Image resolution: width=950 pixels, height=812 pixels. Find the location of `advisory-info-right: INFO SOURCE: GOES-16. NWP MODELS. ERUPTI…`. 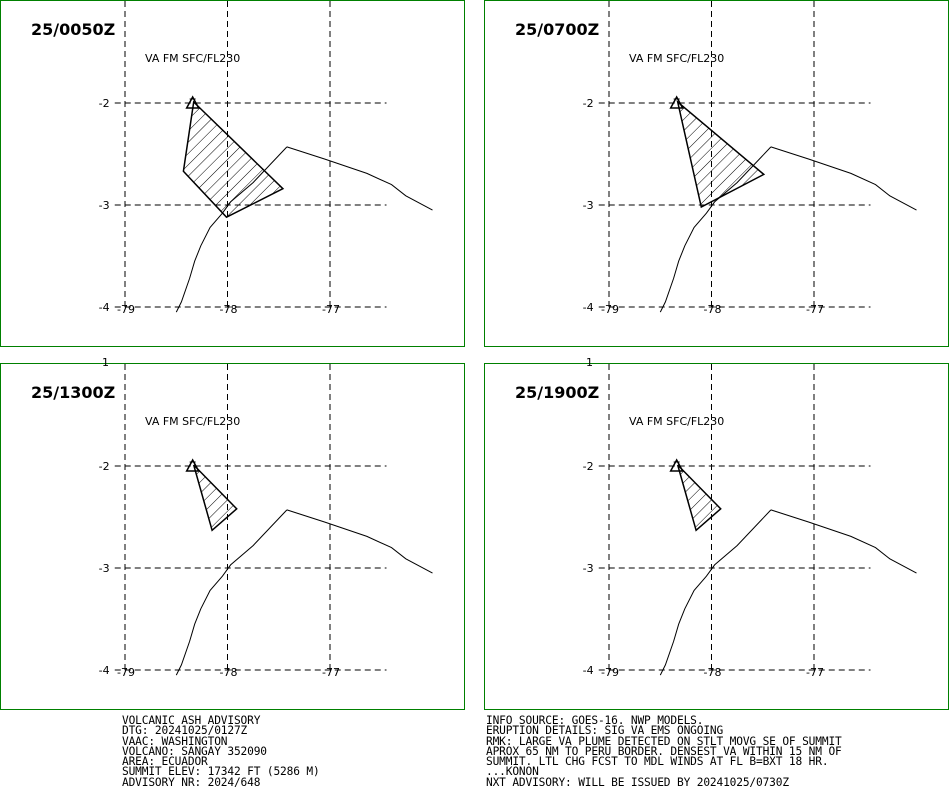

advisory-info-right: INFO SOURCE: GOES-16. NWP MODELS. ERUPTI… is located at coordinates (664, 751).